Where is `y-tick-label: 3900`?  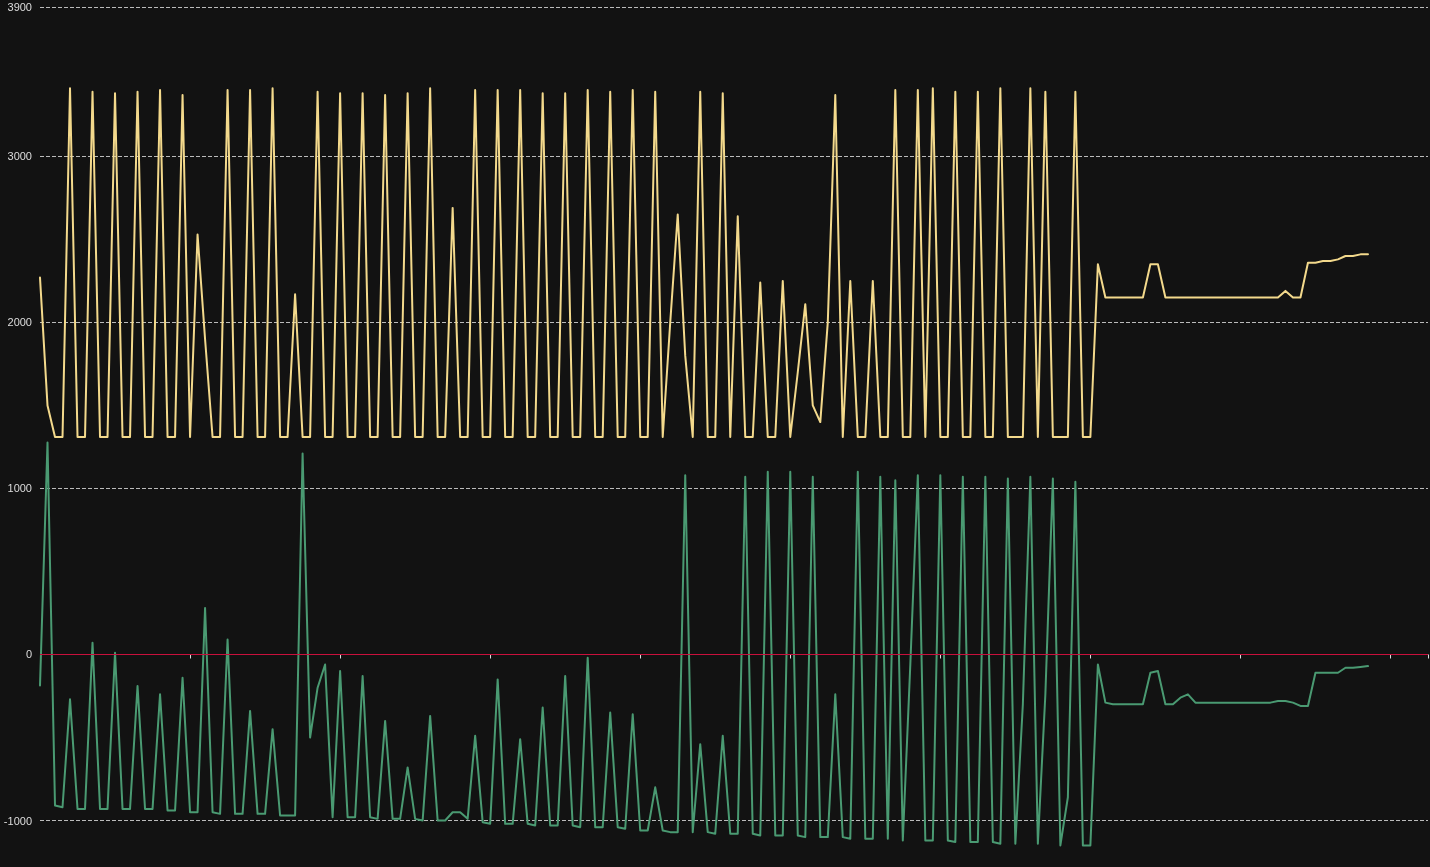
y-tick-label: 3900 is located at coordinates (19, 7).